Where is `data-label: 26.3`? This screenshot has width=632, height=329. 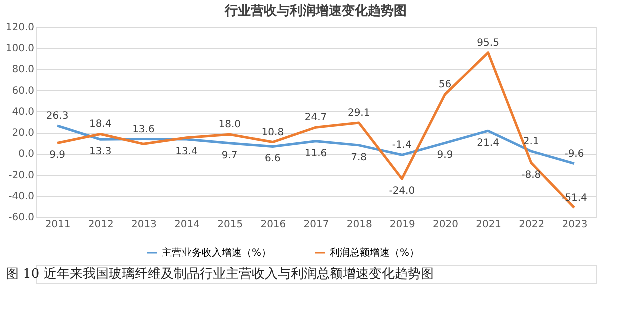
data-label: 26.3 is located at coordinates (57, 116).